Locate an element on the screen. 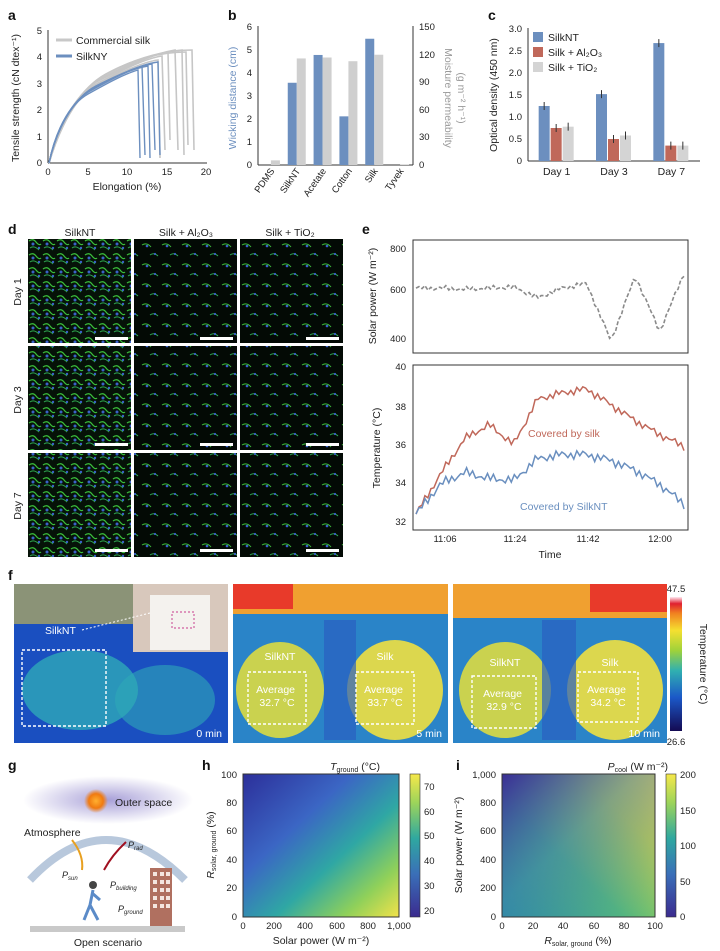 The height and width of the screenshot is (951, 720). h-ytick: 60 is located at coordinates (231, 831).